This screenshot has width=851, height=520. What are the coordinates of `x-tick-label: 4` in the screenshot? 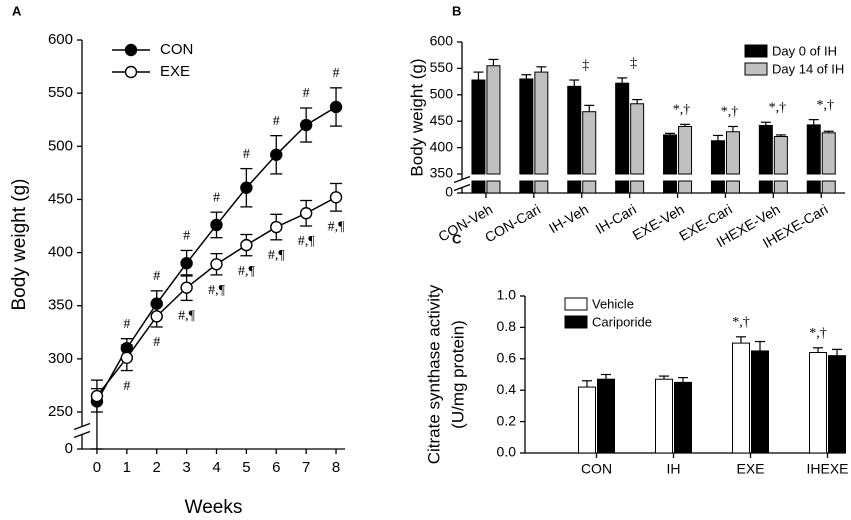 It's located at (216, 467).